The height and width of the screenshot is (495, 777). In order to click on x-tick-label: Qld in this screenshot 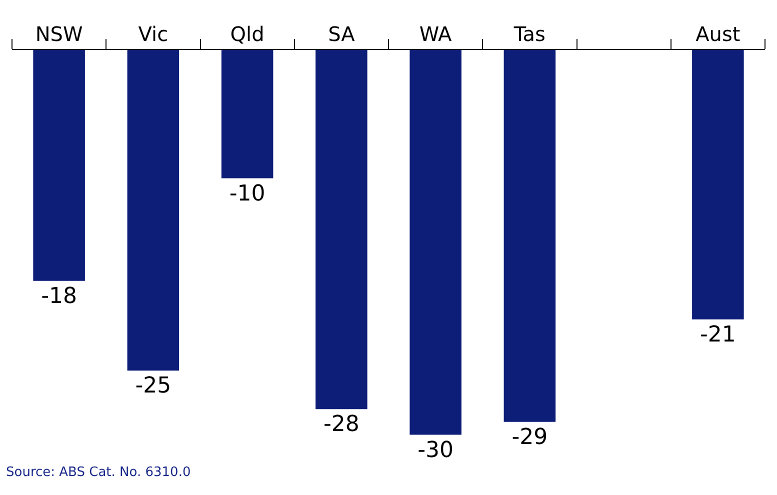, I will do `click(247, 34)`.